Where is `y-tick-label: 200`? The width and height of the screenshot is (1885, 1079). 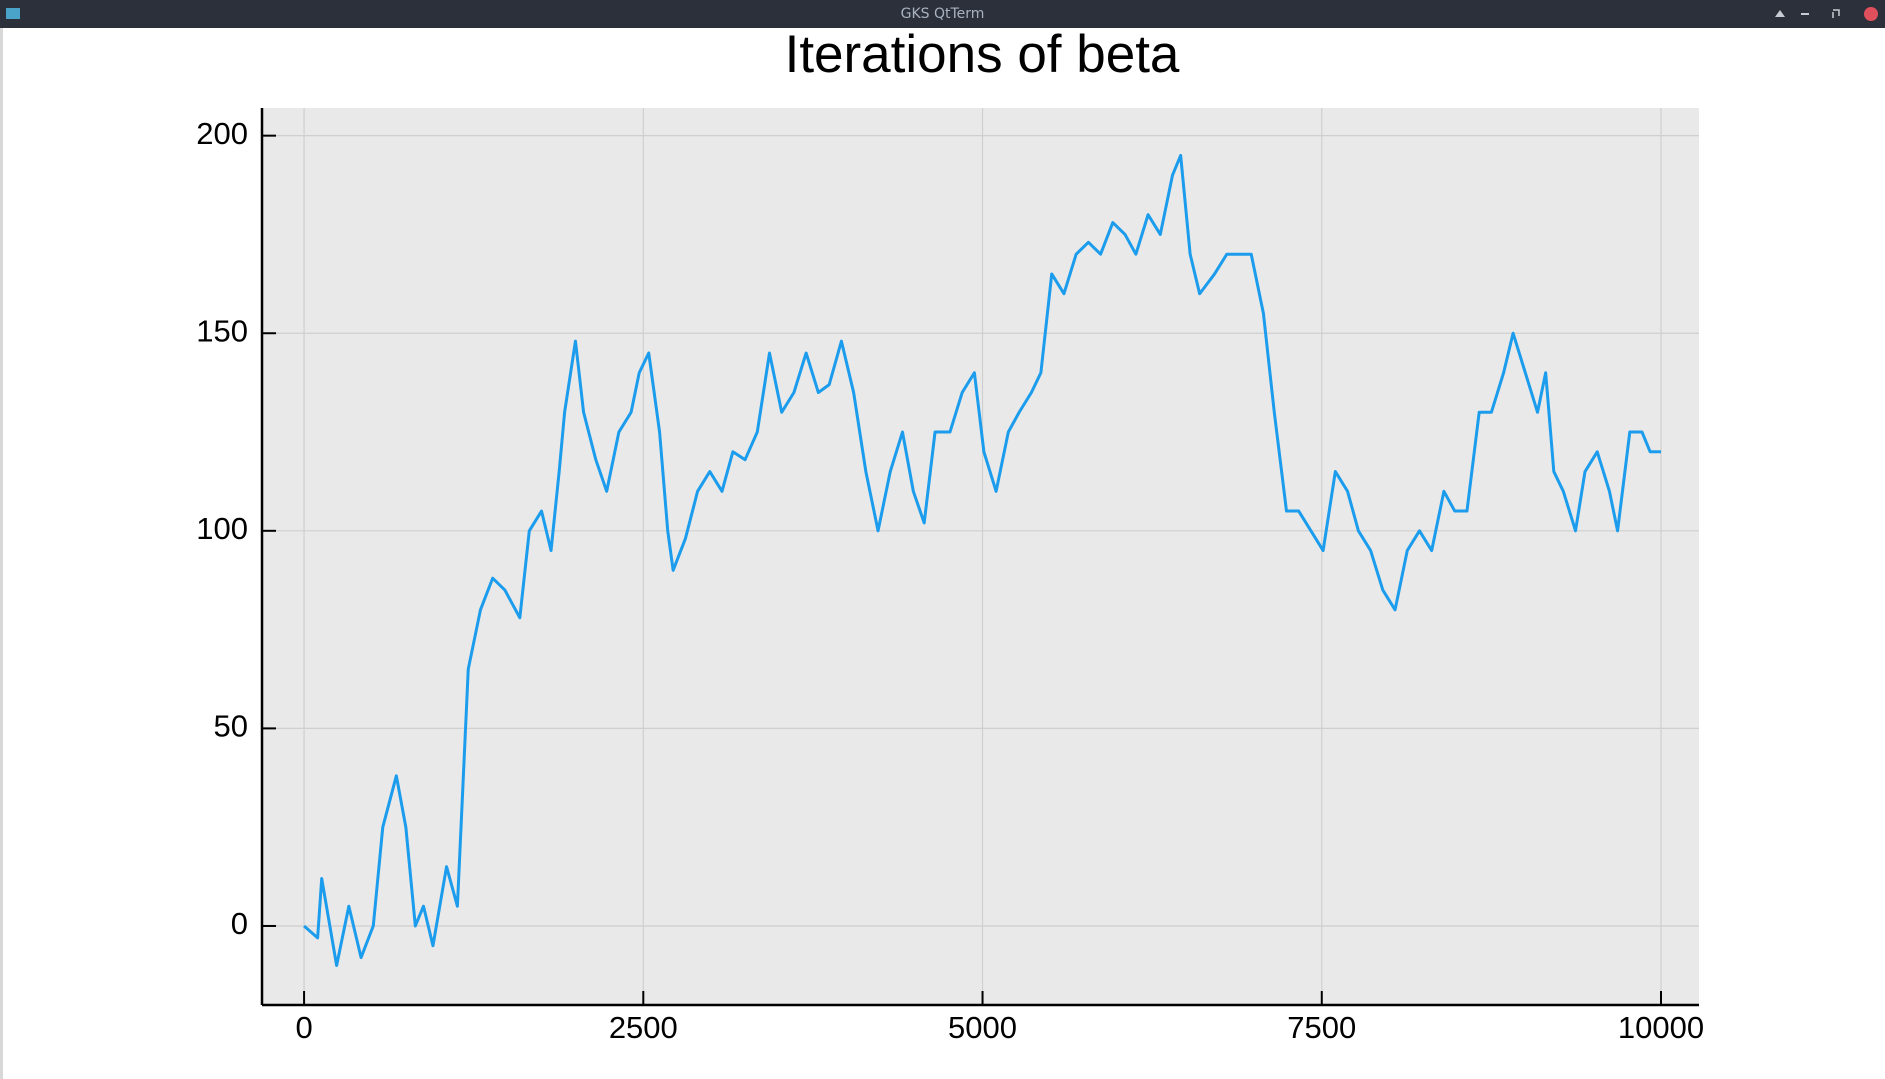
y-tick-label: 200 is located at coordinates (222, 133).